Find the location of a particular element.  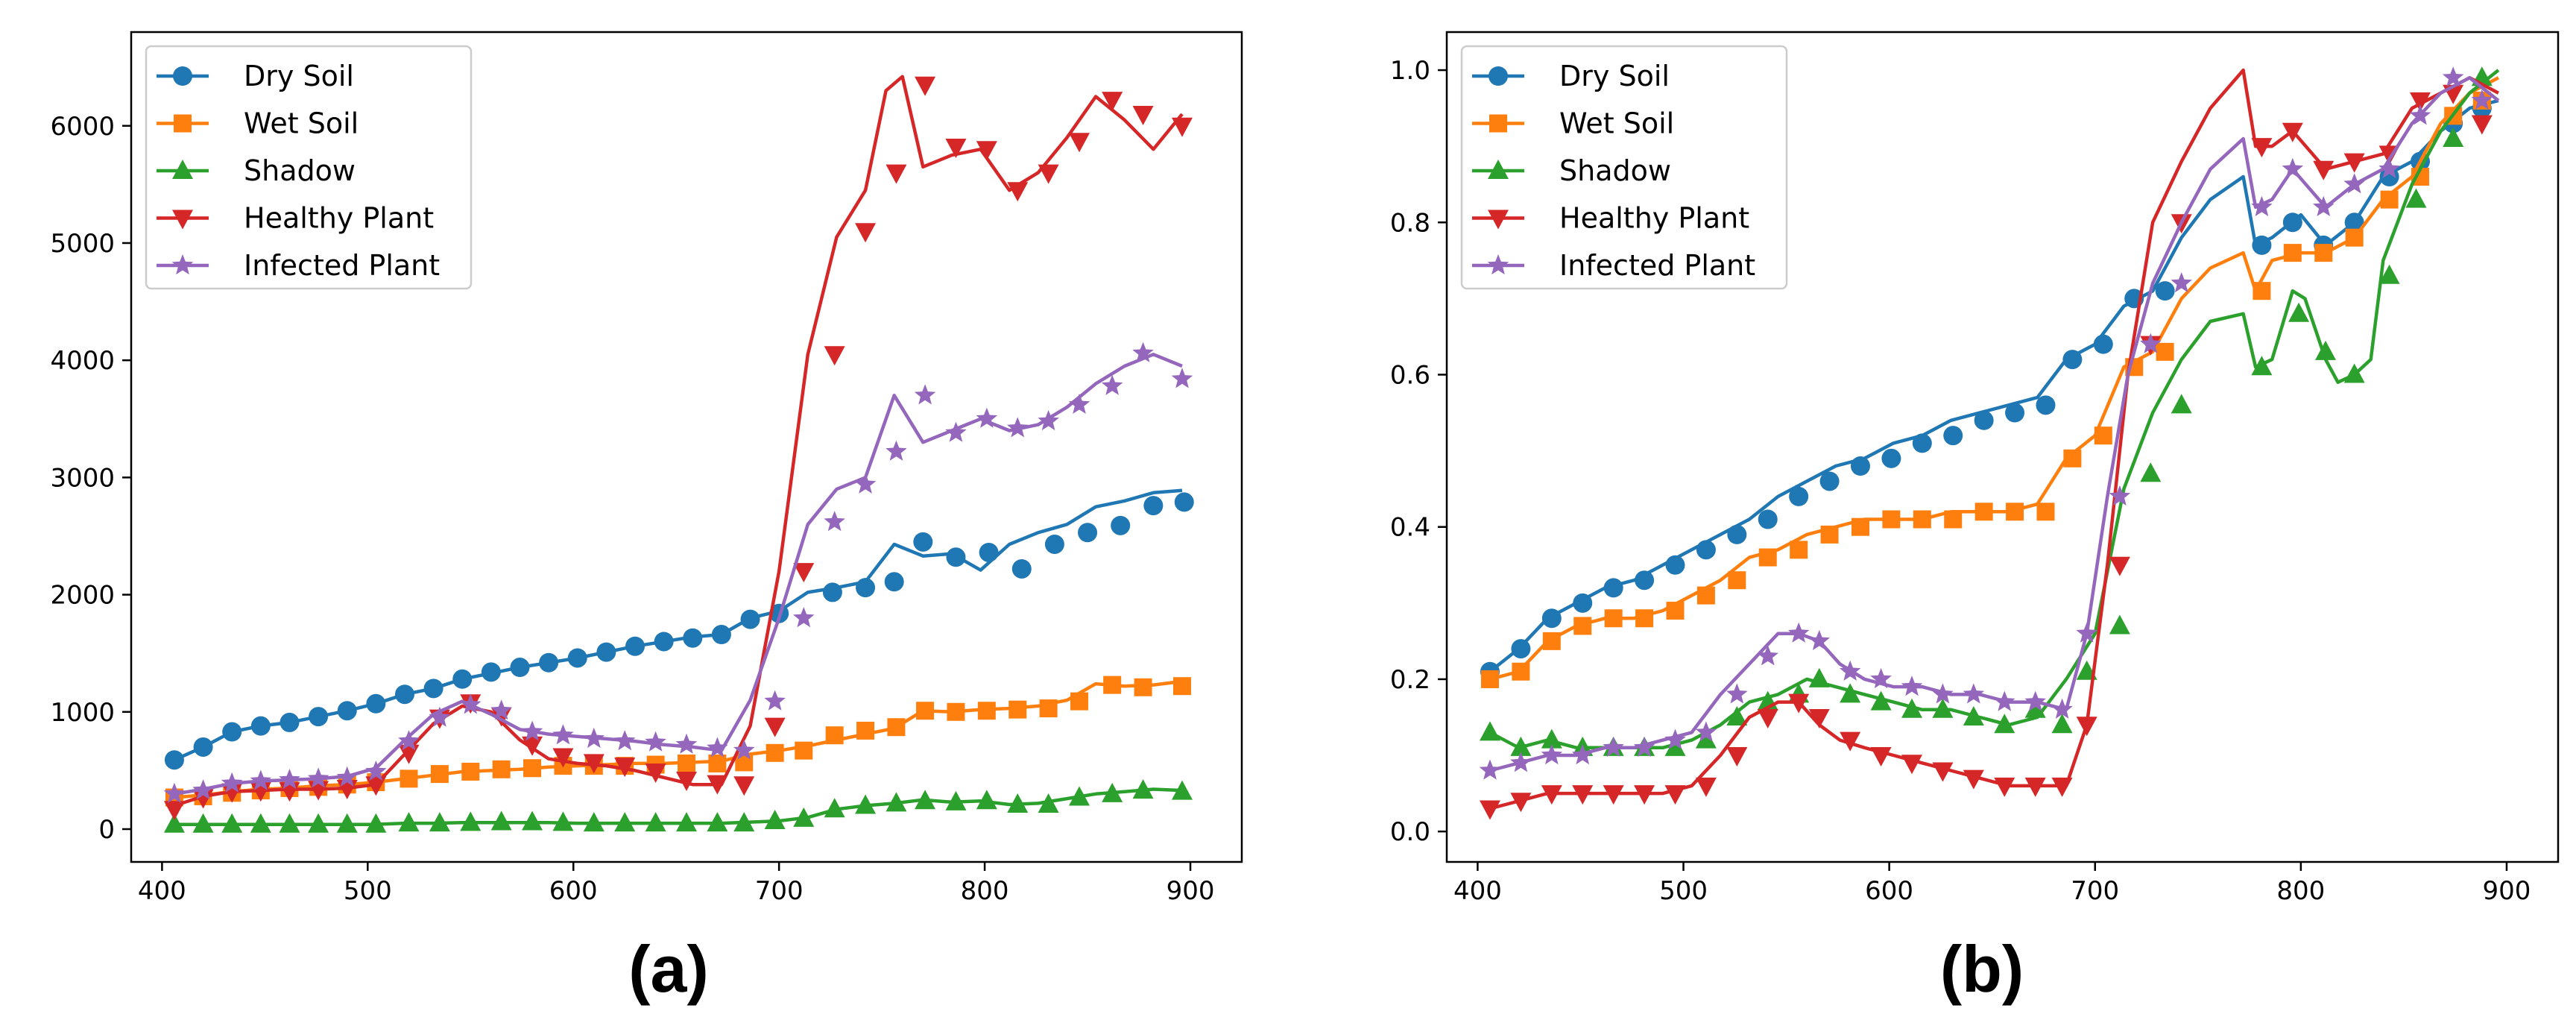

y-tick-label: 0.2 is located at coordinates (1410, 680).